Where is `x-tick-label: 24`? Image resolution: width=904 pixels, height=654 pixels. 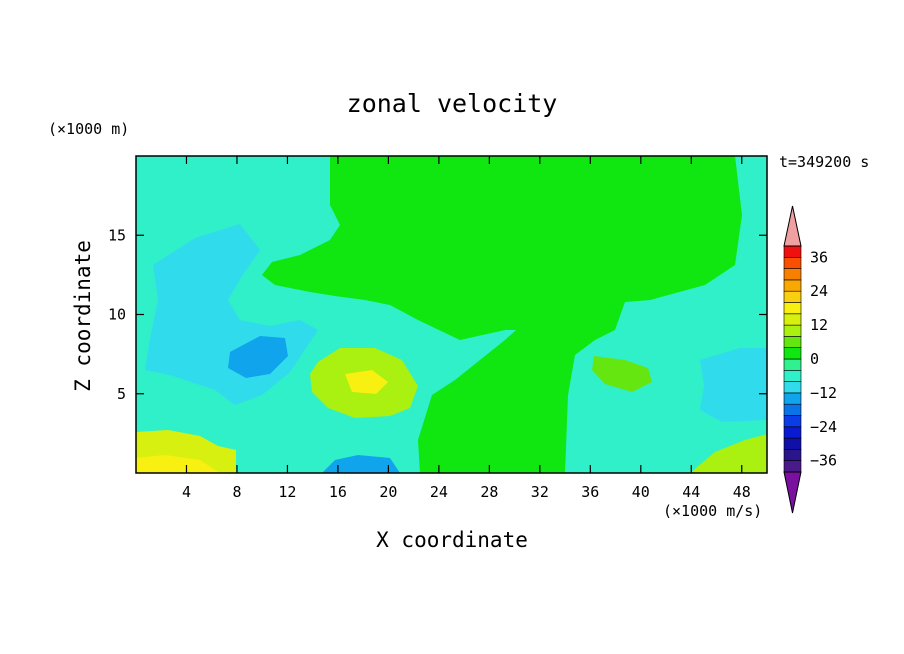 x-tick-label: 24 is located at coordinates (439, 492).